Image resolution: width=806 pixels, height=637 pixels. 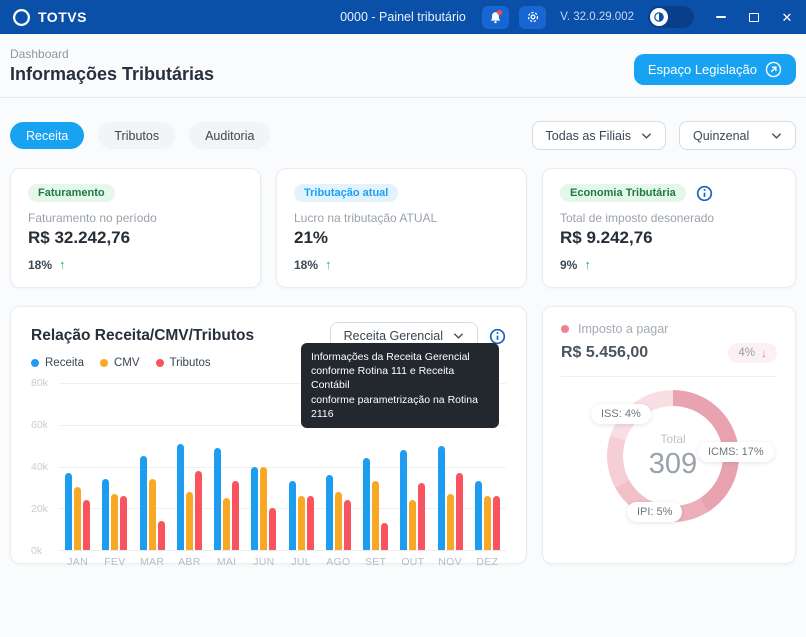 I want to click on espaco-legislacao-label: Espaço Legislação, so click(x=702, y=69).